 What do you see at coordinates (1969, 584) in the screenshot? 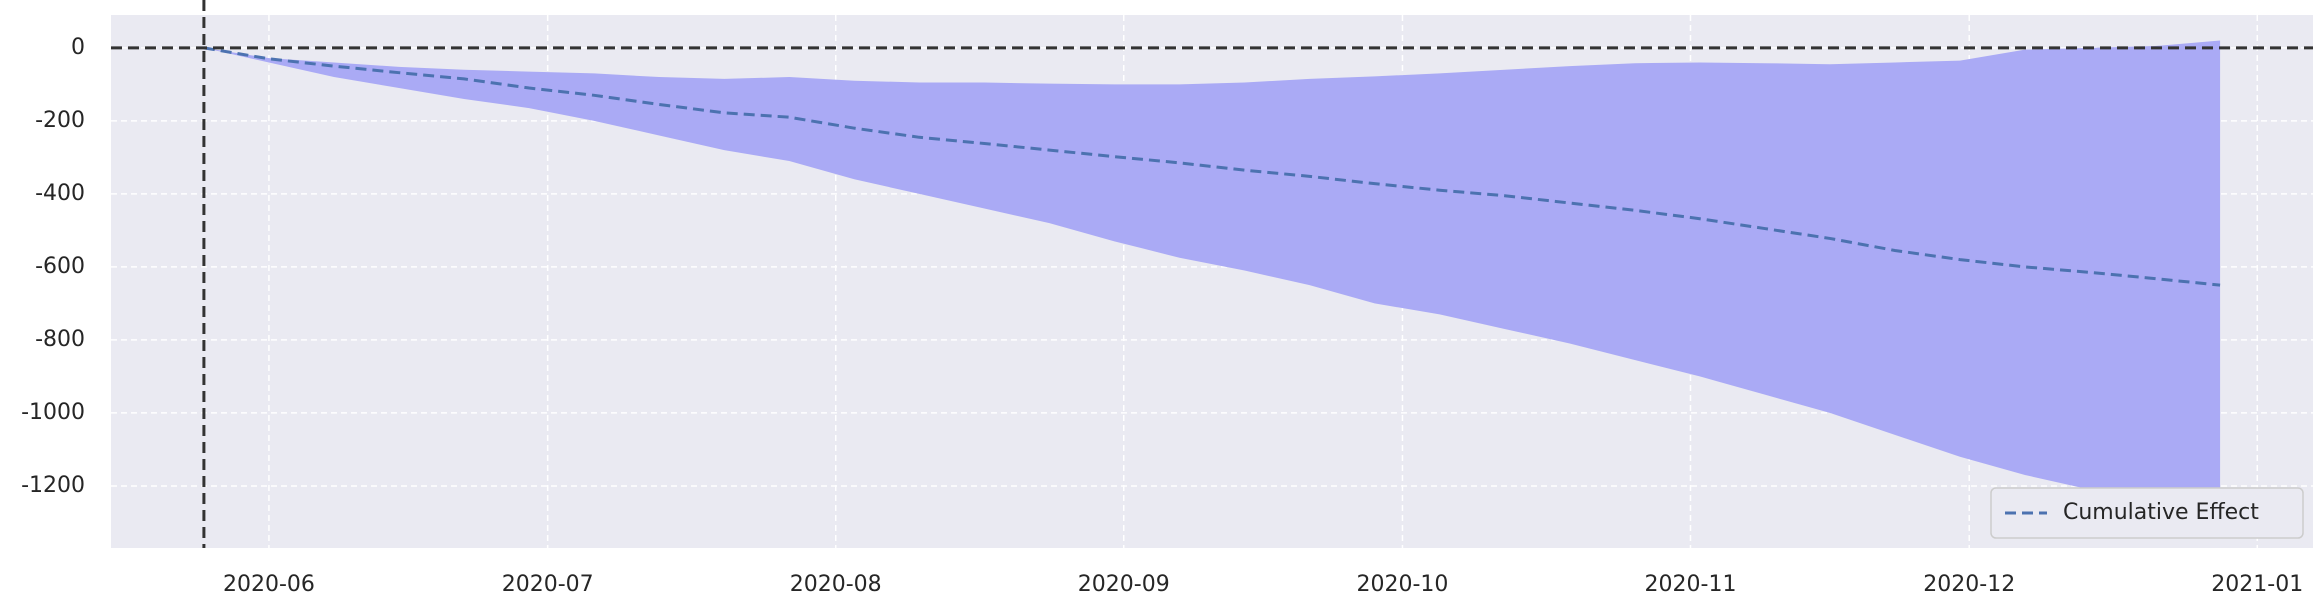
I see `x-tick-label: 2020-12` at bounding box center [1969, 584].